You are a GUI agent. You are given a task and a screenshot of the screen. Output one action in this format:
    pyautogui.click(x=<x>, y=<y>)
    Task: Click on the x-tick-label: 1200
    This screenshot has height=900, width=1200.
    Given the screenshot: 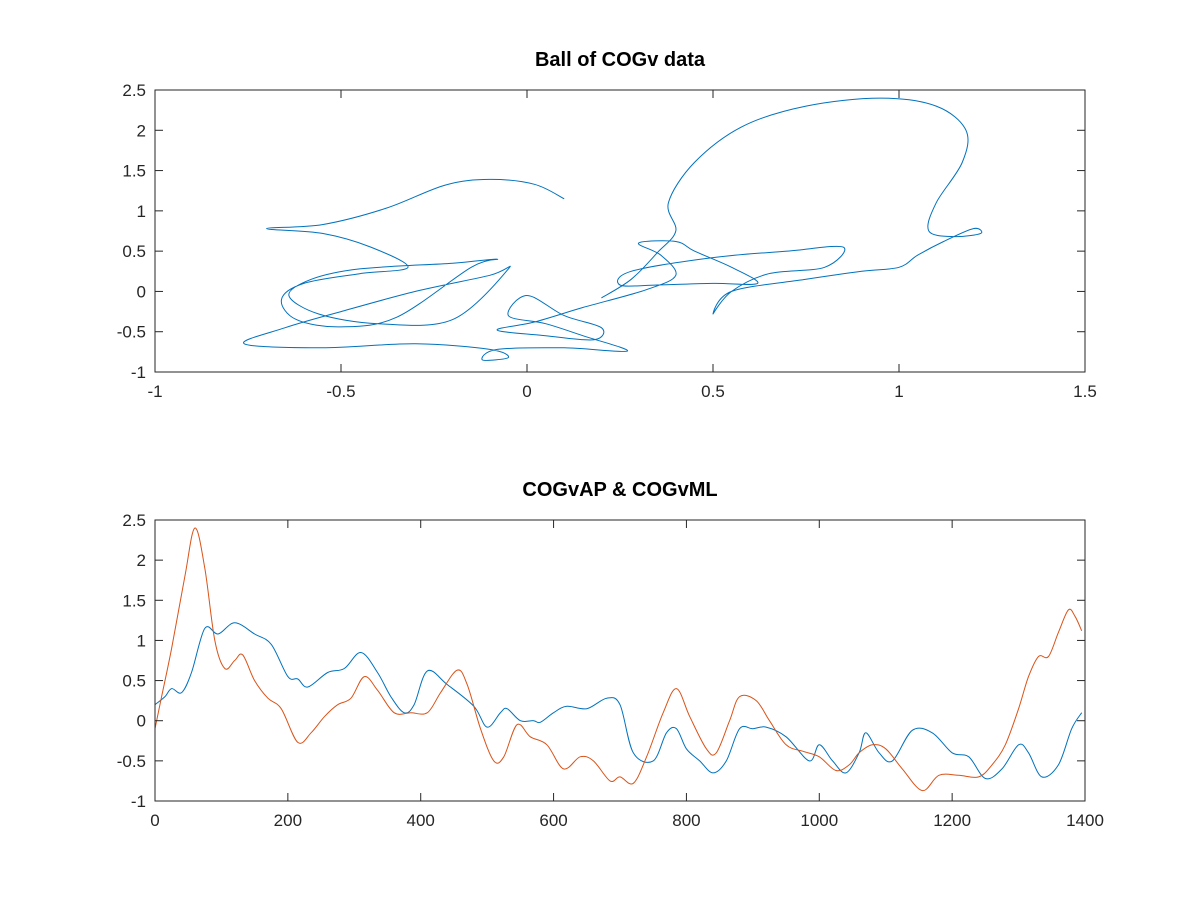 What is the action you would take?
    pyautogui.click(x=952, y=820)
    